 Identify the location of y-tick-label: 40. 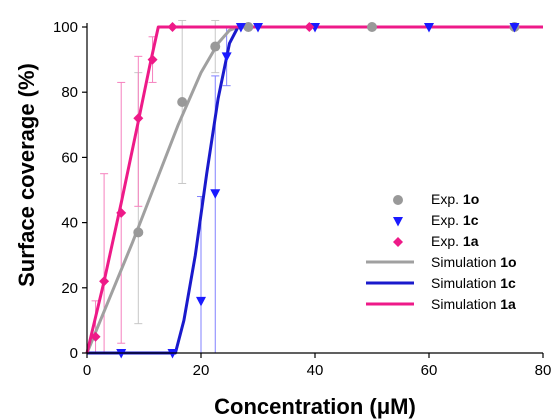
(69, 223).